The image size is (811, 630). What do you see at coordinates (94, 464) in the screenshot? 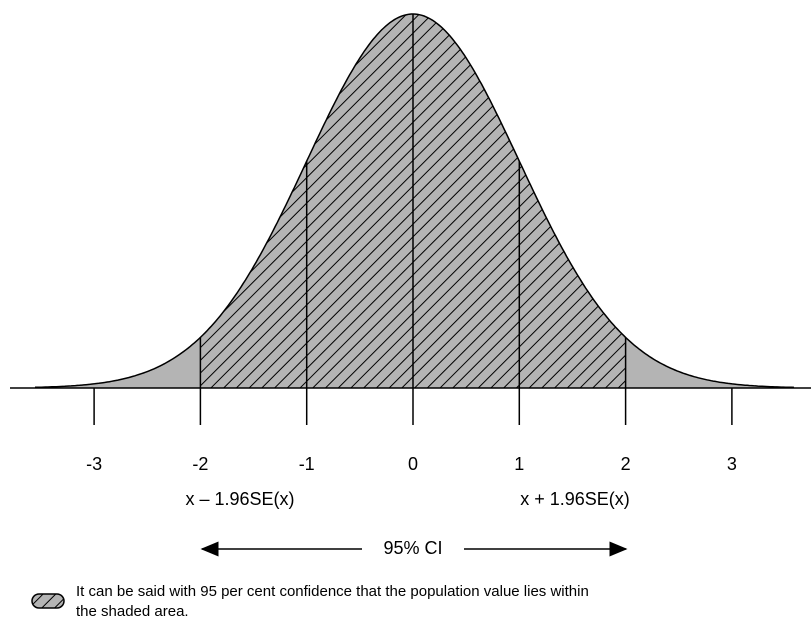
I see `tick-label: -3` at bounding box center [94, 464].